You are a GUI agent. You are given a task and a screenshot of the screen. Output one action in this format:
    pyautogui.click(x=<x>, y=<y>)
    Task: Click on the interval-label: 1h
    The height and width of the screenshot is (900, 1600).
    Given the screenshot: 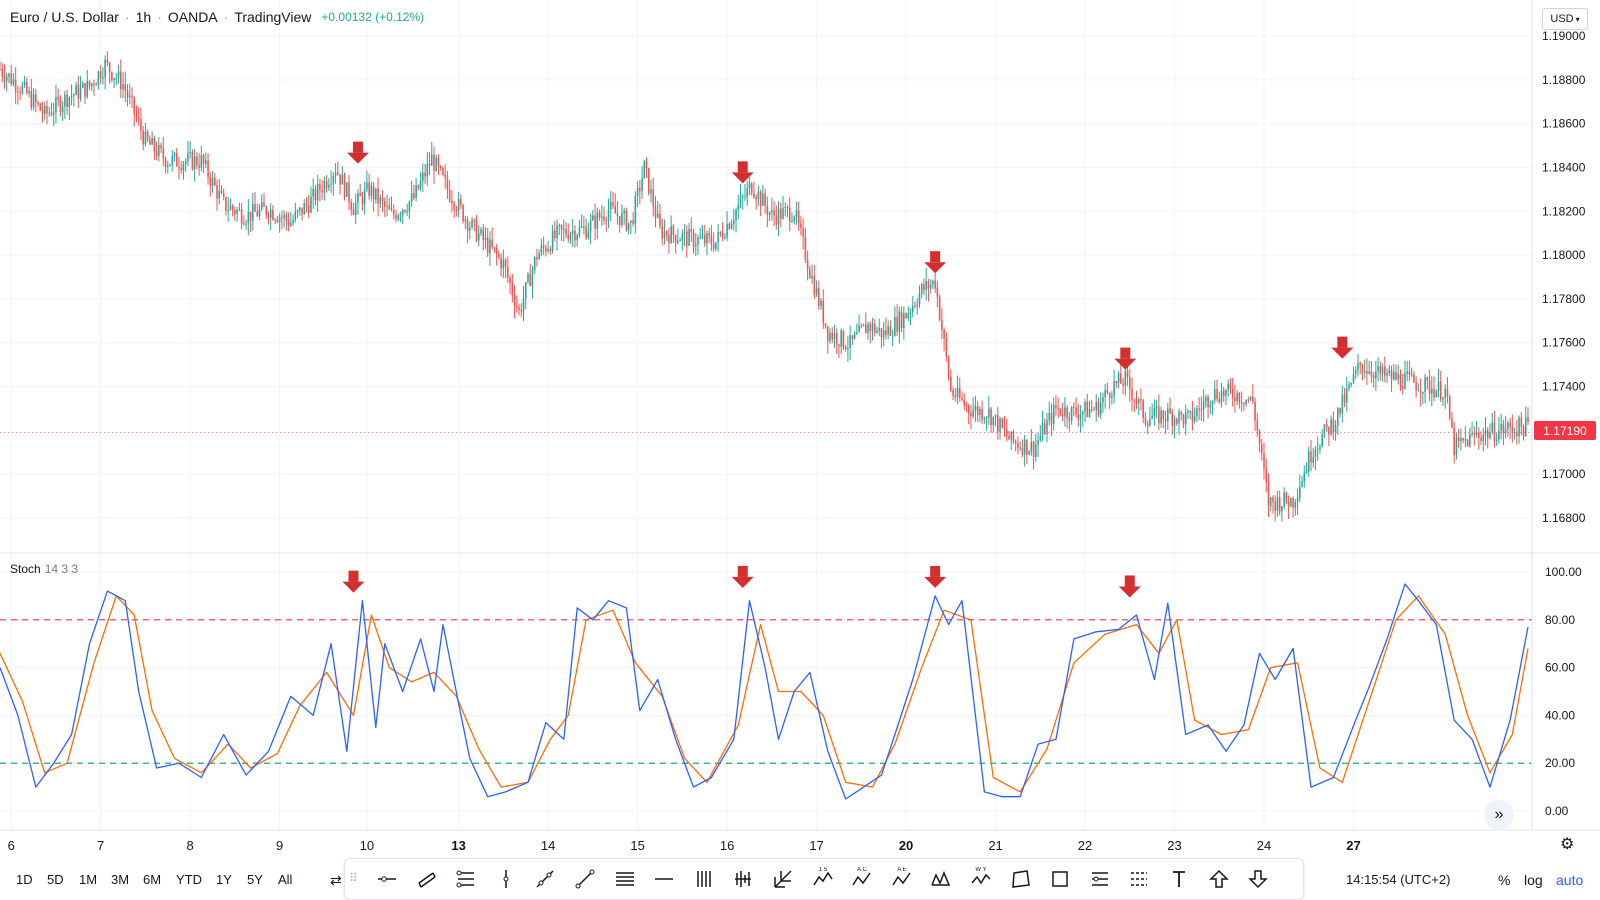 What is the action you would take?
    pyautogui.click(x=143, y=17)
    